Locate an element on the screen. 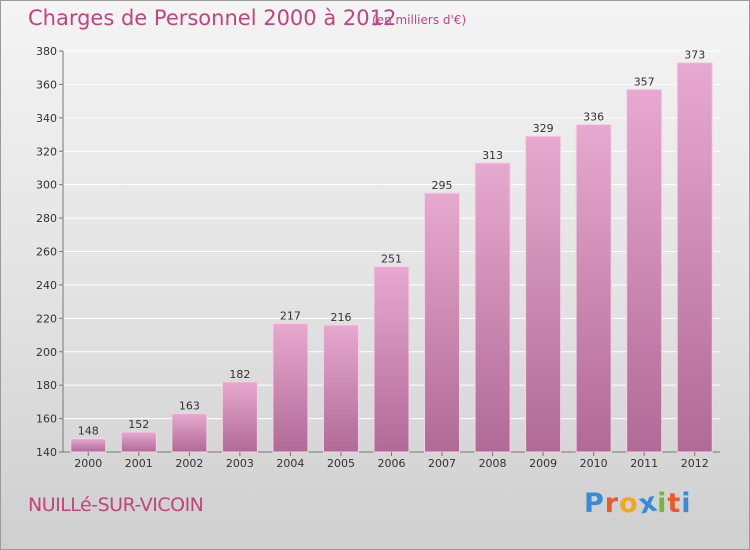 The width and height of the screenshot is (750, 550). x-tick-label: 2004 is located at coordinates (290, 463).